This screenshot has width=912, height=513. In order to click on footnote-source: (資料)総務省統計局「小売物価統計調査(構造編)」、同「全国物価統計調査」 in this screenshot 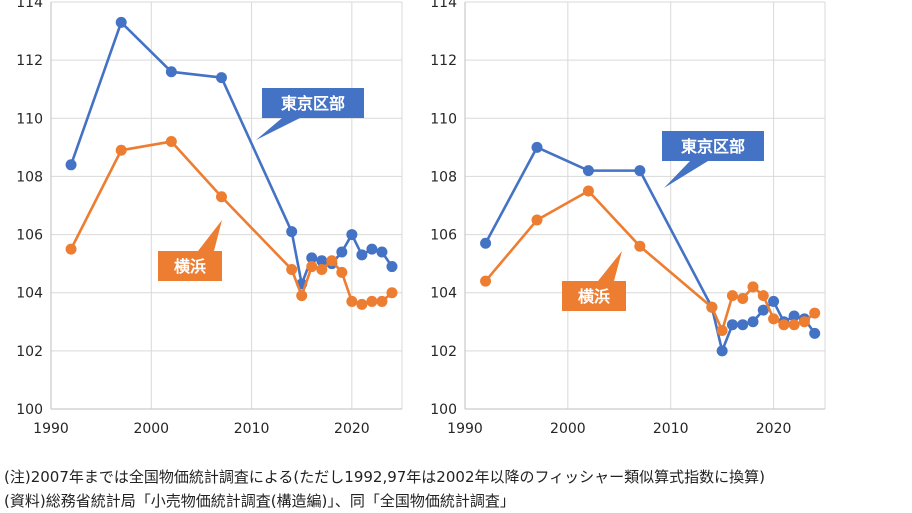, I will do `click(259, 501)`.